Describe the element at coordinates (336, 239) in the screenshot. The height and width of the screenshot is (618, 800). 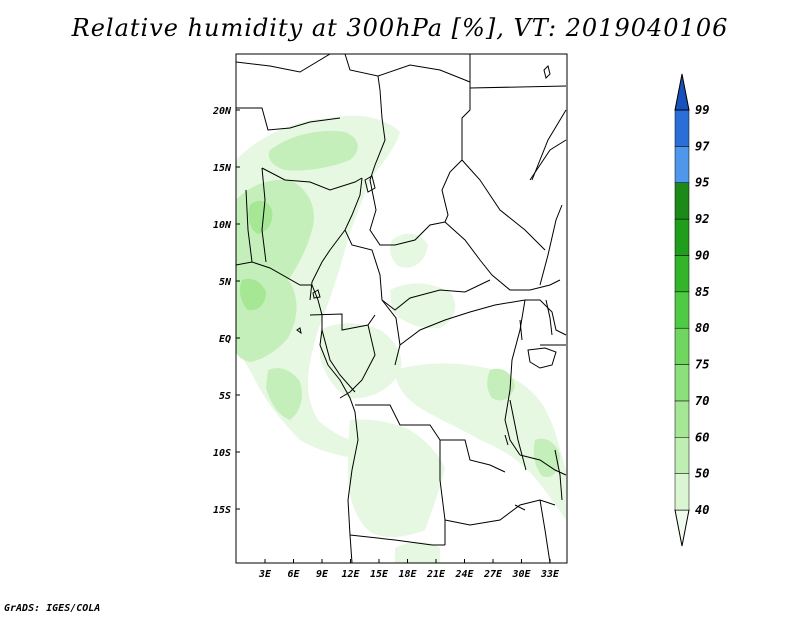
I see `border-nigeria-cameroon` at that location.